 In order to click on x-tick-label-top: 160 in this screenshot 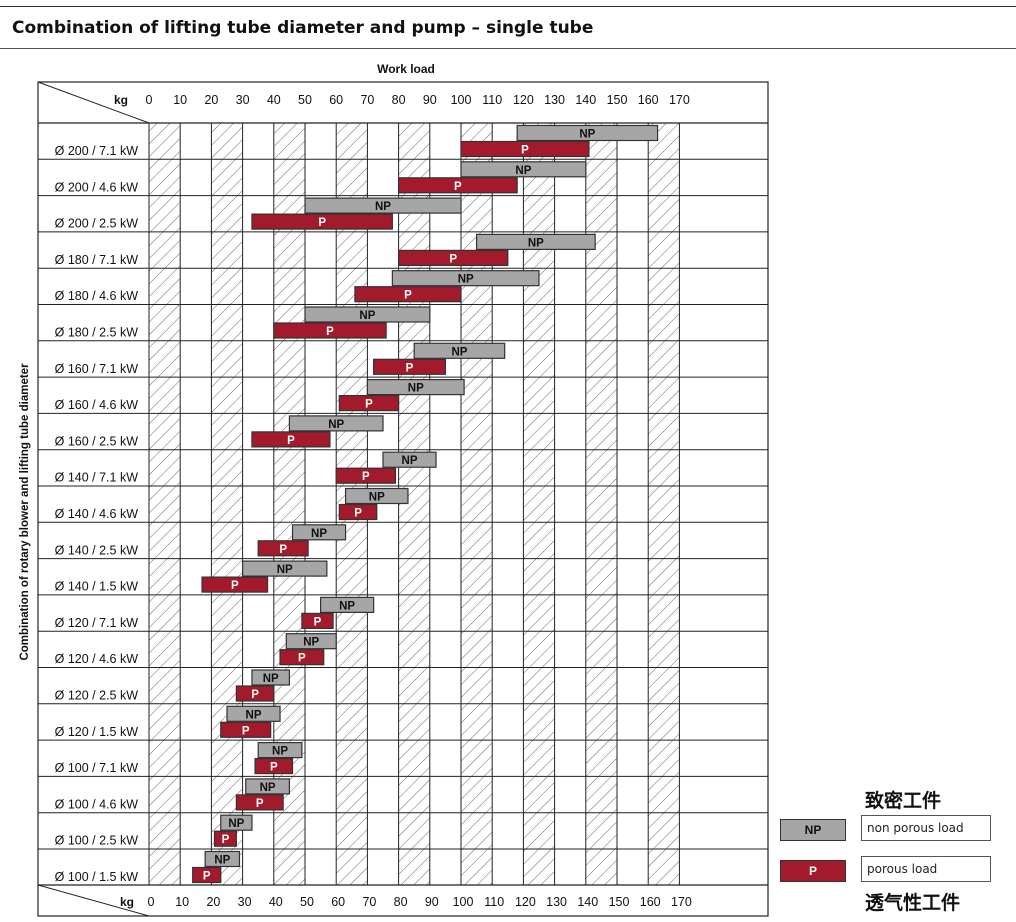, I will do `click(648, 100)`.